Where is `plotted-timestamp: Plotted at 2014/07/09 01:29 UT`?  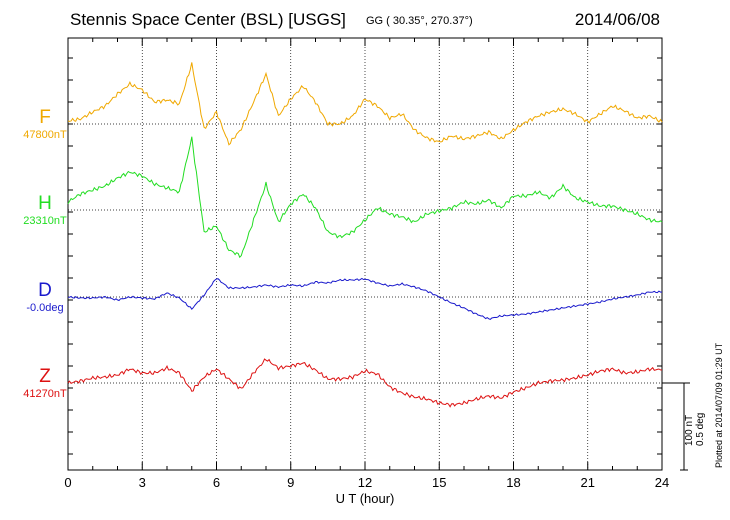 plotted-timestamp: Plotted at 2014/07/09 01:29 UT is located at coordinates (719, 405).